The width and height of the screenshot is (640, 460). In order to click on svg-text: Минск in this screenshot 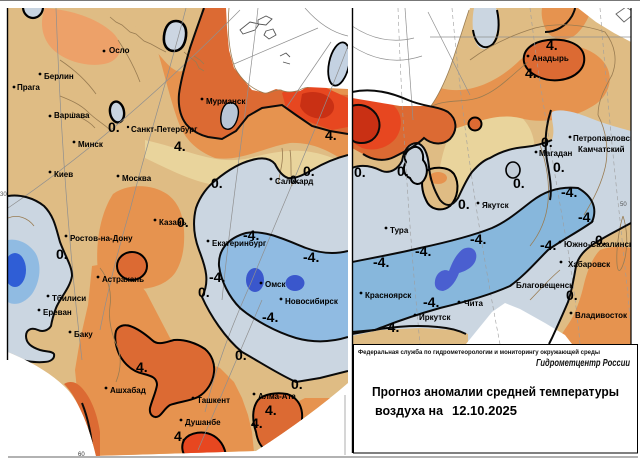, I will do `click(91, 144)`.